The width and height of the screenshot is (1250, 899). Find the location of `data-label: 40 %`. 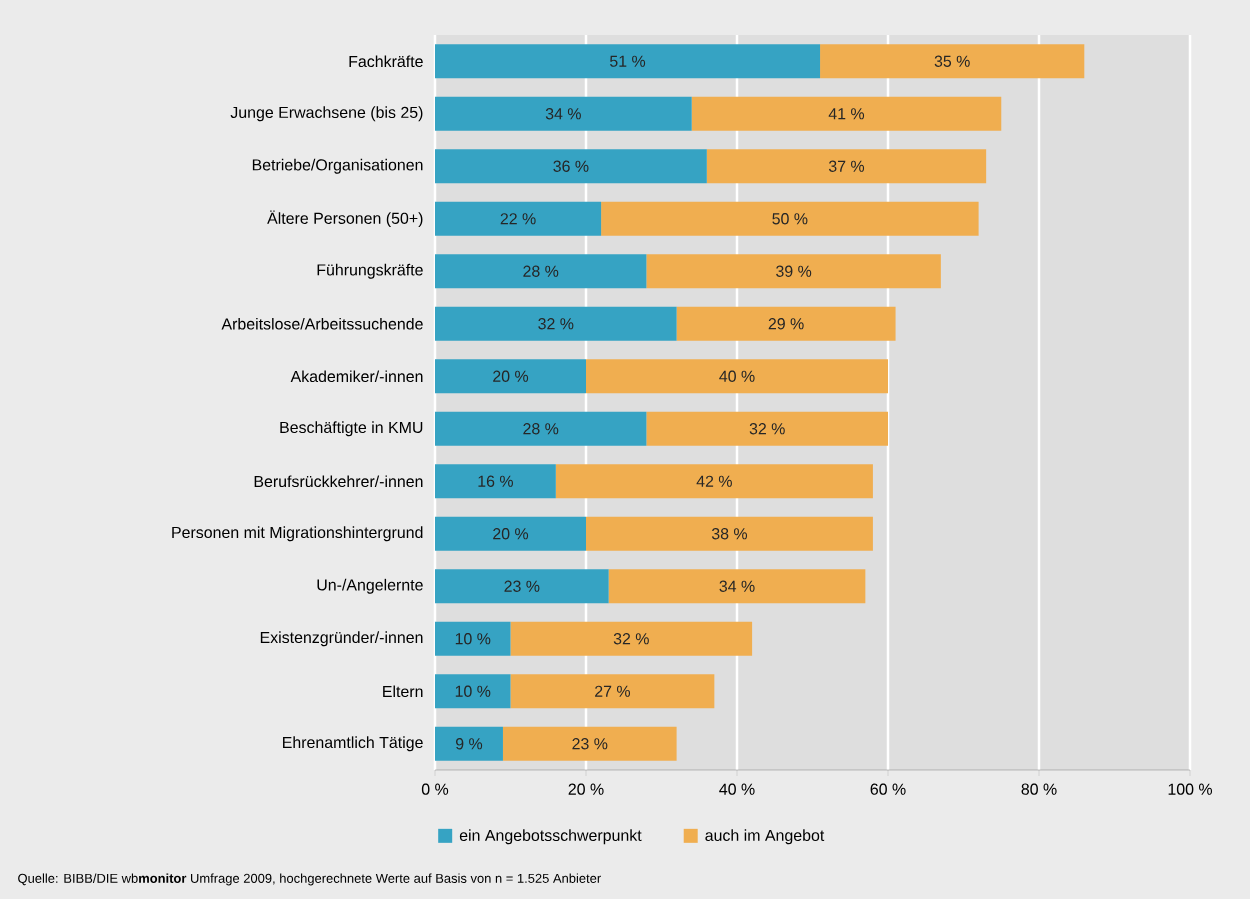

data-label: 40 % is located at coordinates (737, 376).